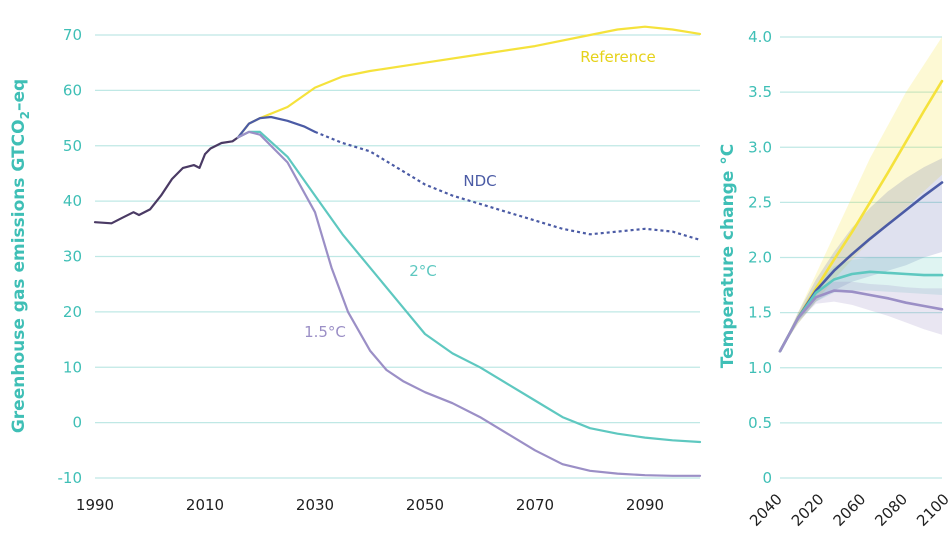 The height and width of the screenshot is (537, 950). I want to click on series-line-reference, so click(469, 82).